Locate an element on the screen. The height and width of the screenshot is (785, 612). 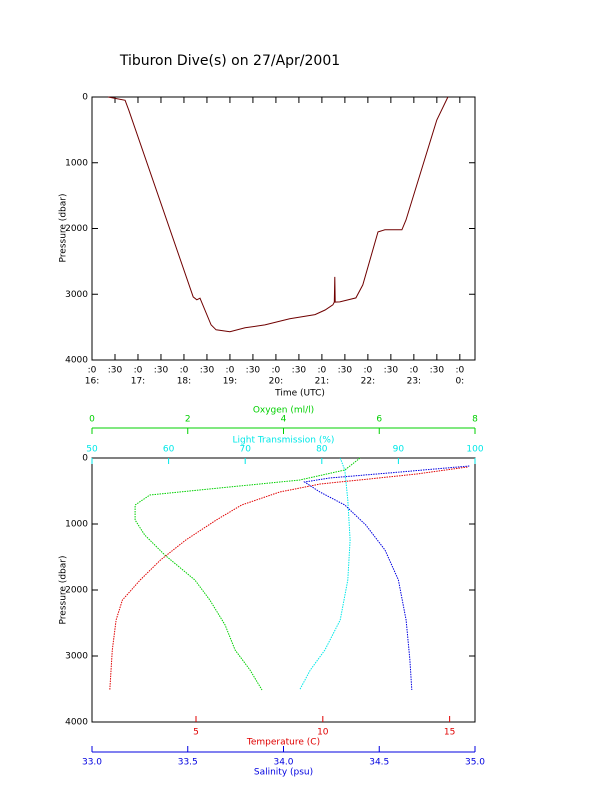
x-tick-hour-label: 21: is located at coordinates (322, 382).